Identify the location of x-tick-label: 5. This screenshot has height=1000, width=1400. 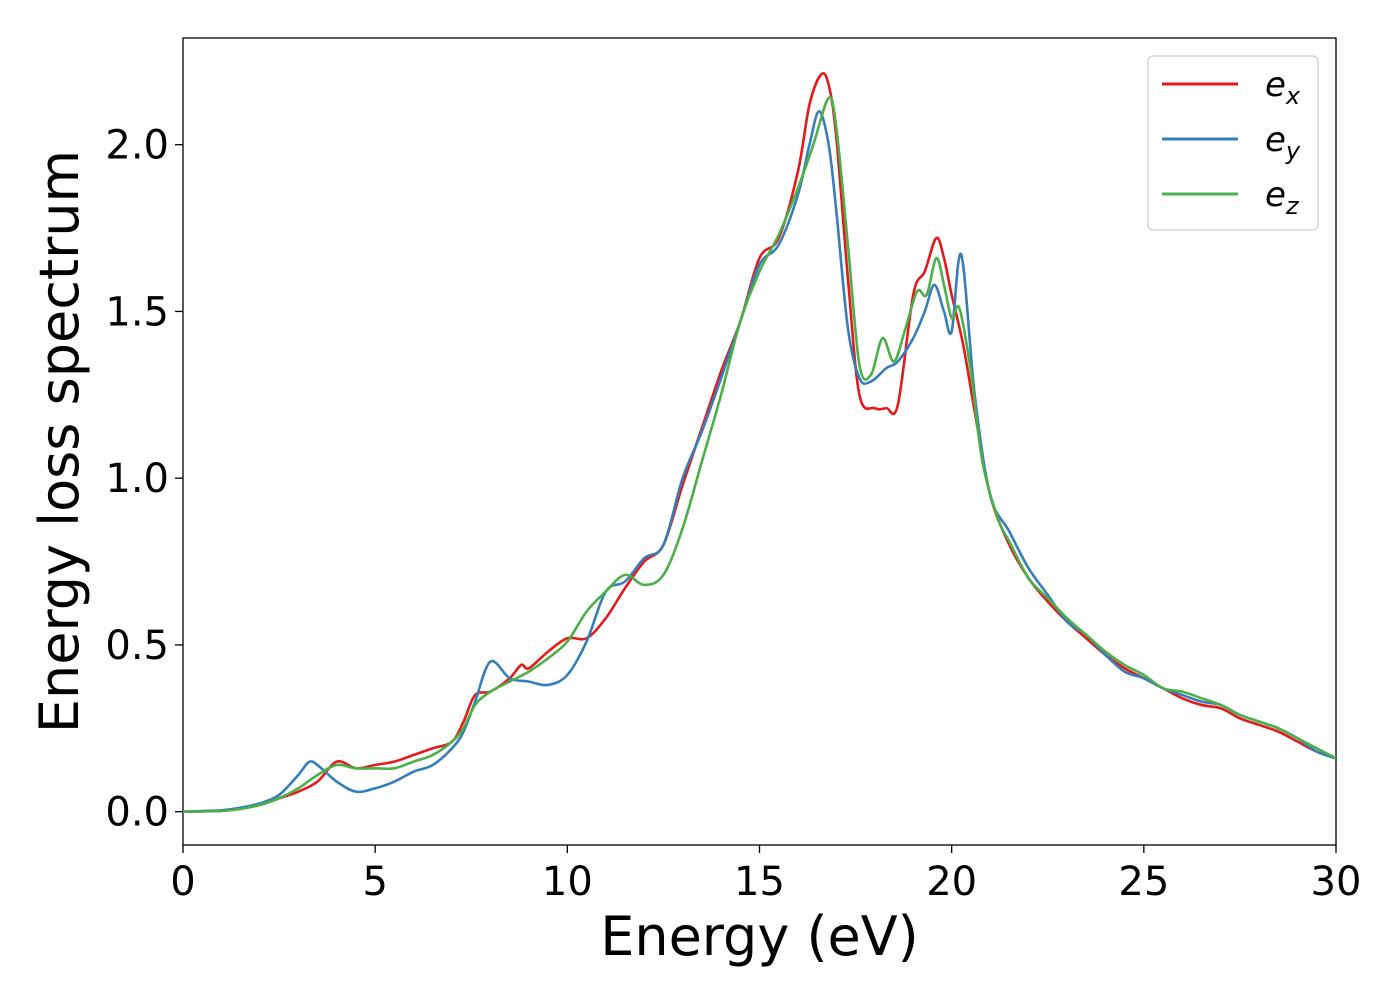
(374, 882).